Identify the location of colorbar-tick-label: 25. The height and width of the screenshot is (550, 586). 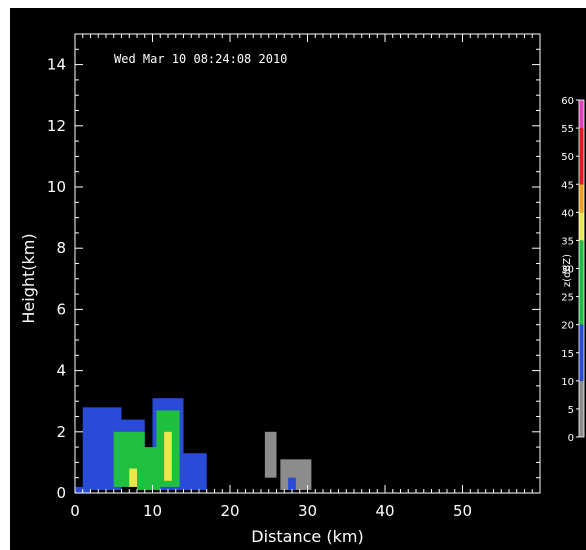
(567, 298).